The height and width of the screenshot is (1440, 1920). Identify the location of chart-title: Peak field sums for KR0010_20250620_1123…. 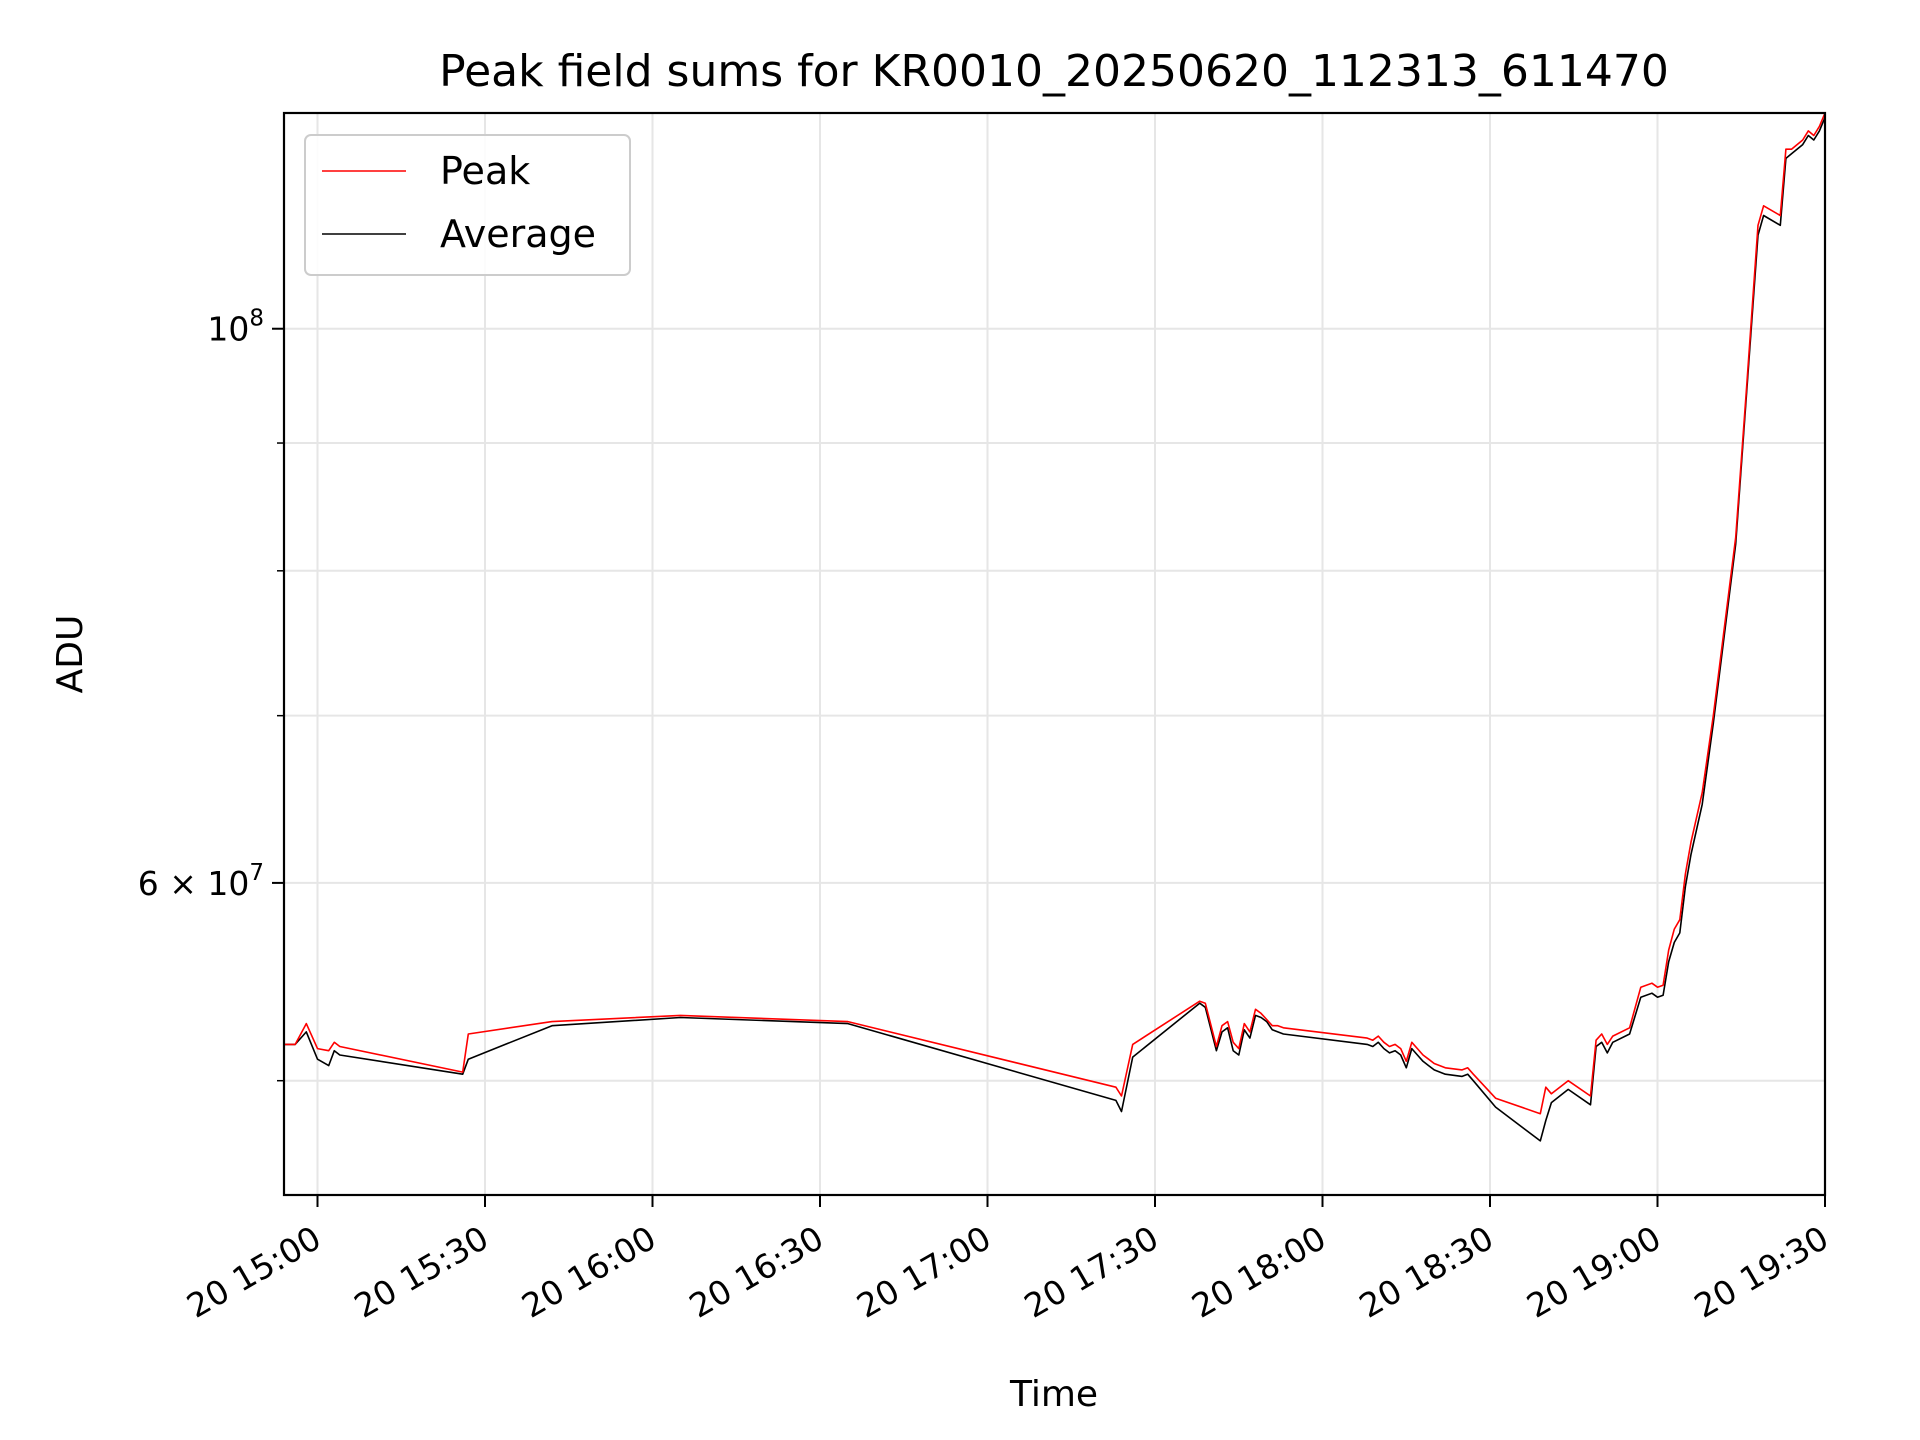
(1054, 71).